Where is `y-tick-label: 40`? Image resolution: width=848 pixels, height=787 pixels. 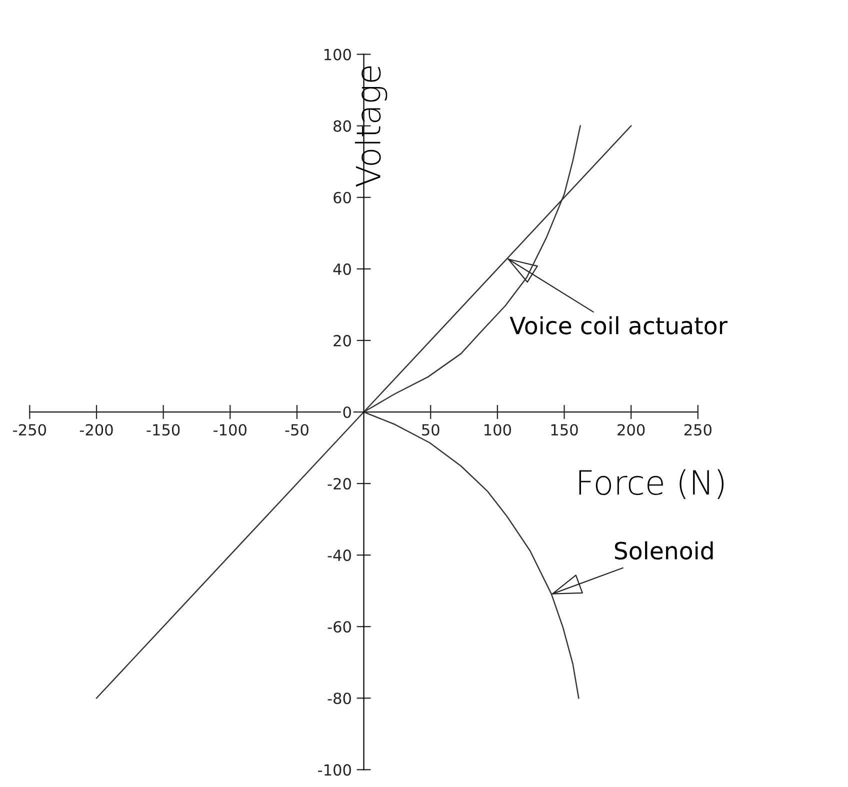 y-tick-label: 40 is located at coordinates (342, 269).